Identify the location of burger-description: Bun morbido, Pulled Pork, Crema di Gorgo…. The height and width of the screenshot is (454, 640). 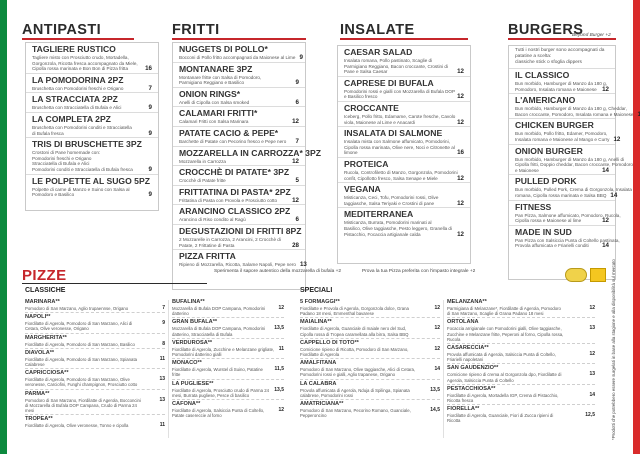
(573, 190).